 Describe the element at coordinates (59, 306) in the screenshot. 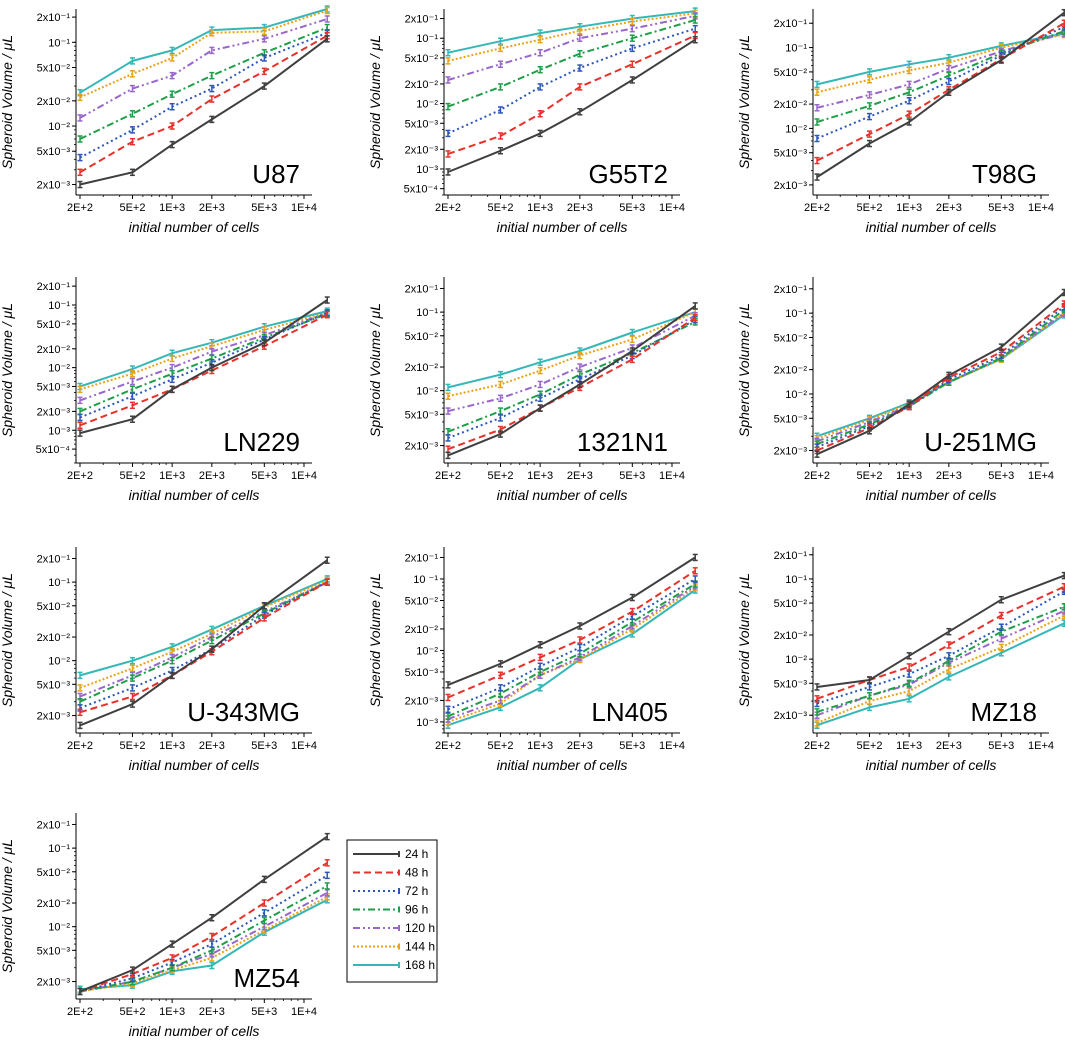

I see `y-tick-label: 10⁻¹` at that location.